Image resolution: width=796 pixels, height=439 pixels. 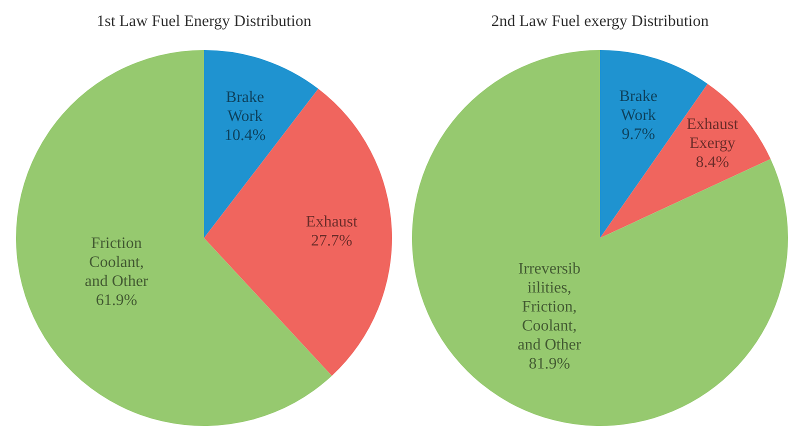 What do you see at coordinates (712, 133) in the screenshot?
I see `slice-label: Exhaust Exergy` at bounding box center [712, 133].